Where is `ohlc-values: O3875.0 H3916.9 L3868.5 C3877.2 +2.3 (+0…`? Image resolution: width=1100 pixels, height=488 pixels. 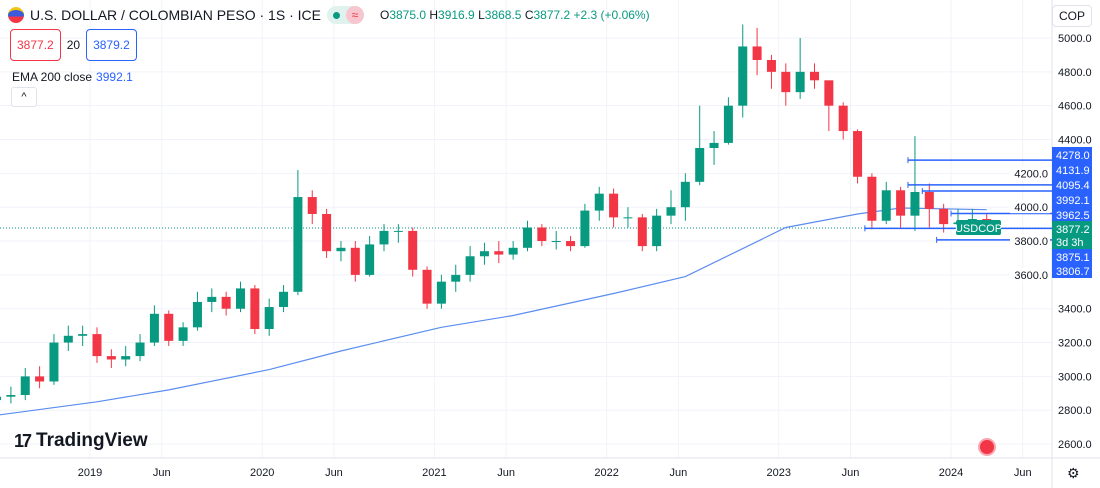
ohlc-values: O3875.0 H3916.9 L3868.5 C3877.2 +2.3 (+0… is located at coordinates (514, 15).